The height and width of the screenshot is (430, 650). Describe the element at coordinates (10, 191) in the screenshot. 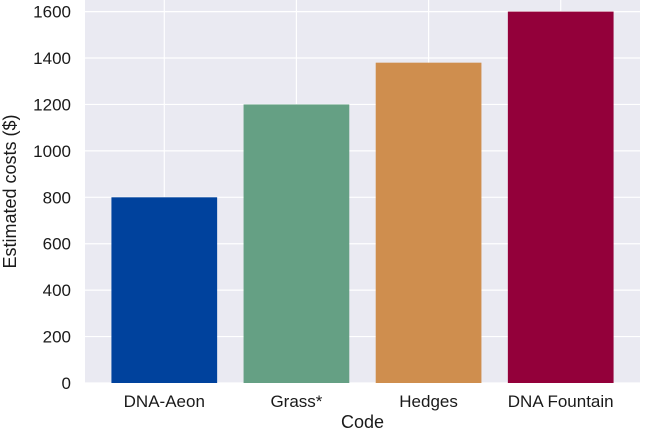

I see `y-axis-label: Estimated costs ($)` at that location.